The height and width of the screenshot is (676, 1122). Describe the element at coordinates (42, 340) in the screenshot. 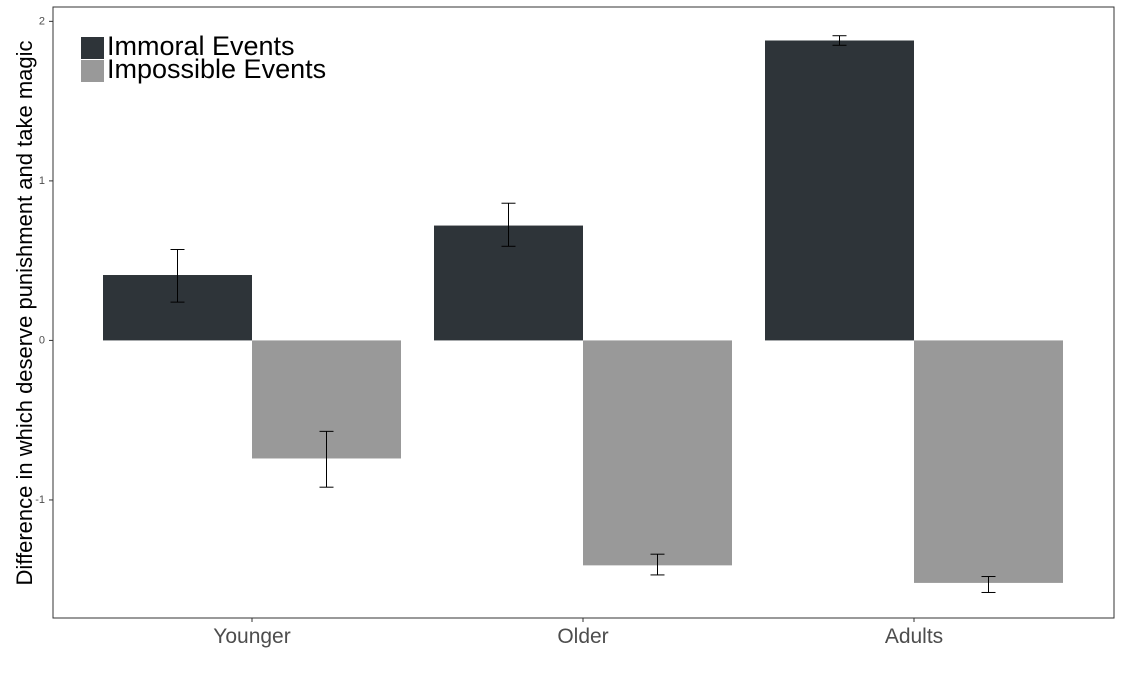

I see `y-tick-label: 0` at that location.